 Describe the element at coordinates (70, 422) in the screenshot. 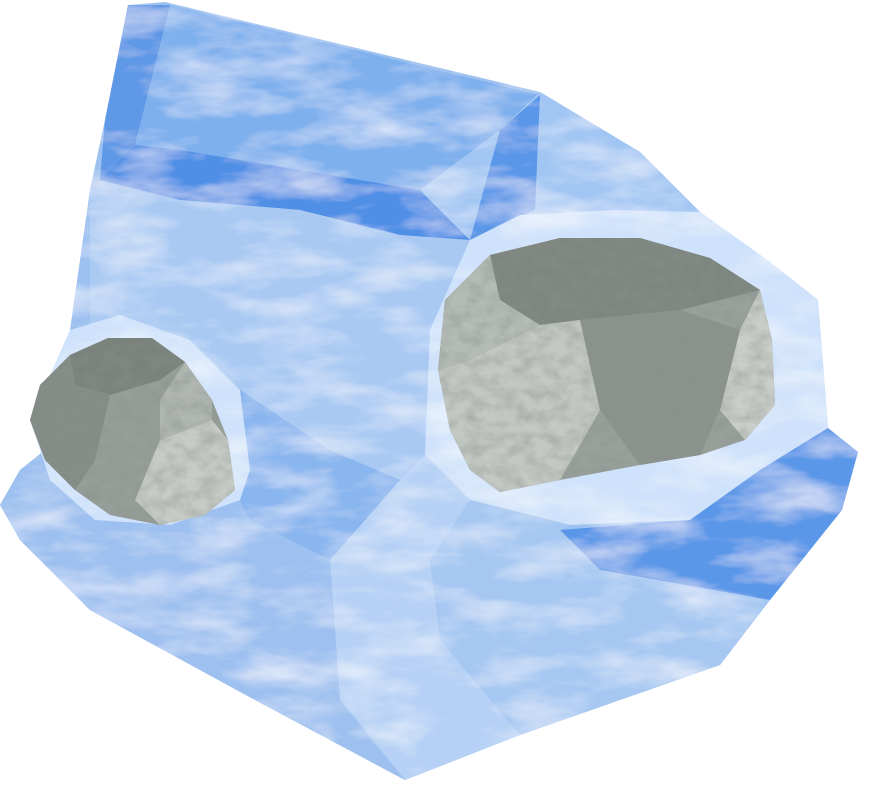

I see `rock-left-dark-facet` at that location.